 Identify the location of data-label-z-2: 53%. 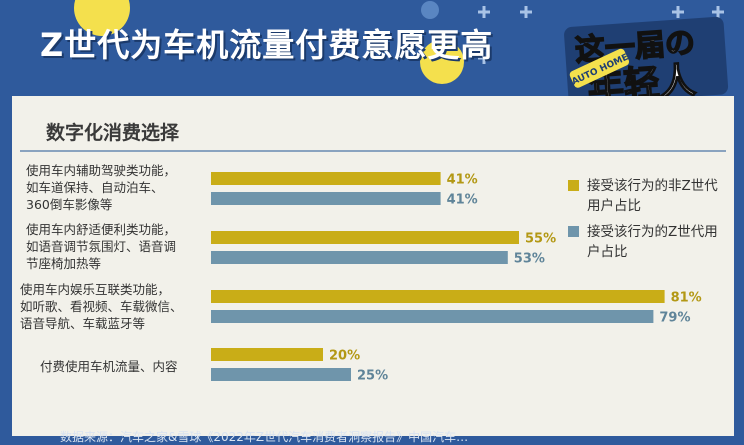
(529, 259).